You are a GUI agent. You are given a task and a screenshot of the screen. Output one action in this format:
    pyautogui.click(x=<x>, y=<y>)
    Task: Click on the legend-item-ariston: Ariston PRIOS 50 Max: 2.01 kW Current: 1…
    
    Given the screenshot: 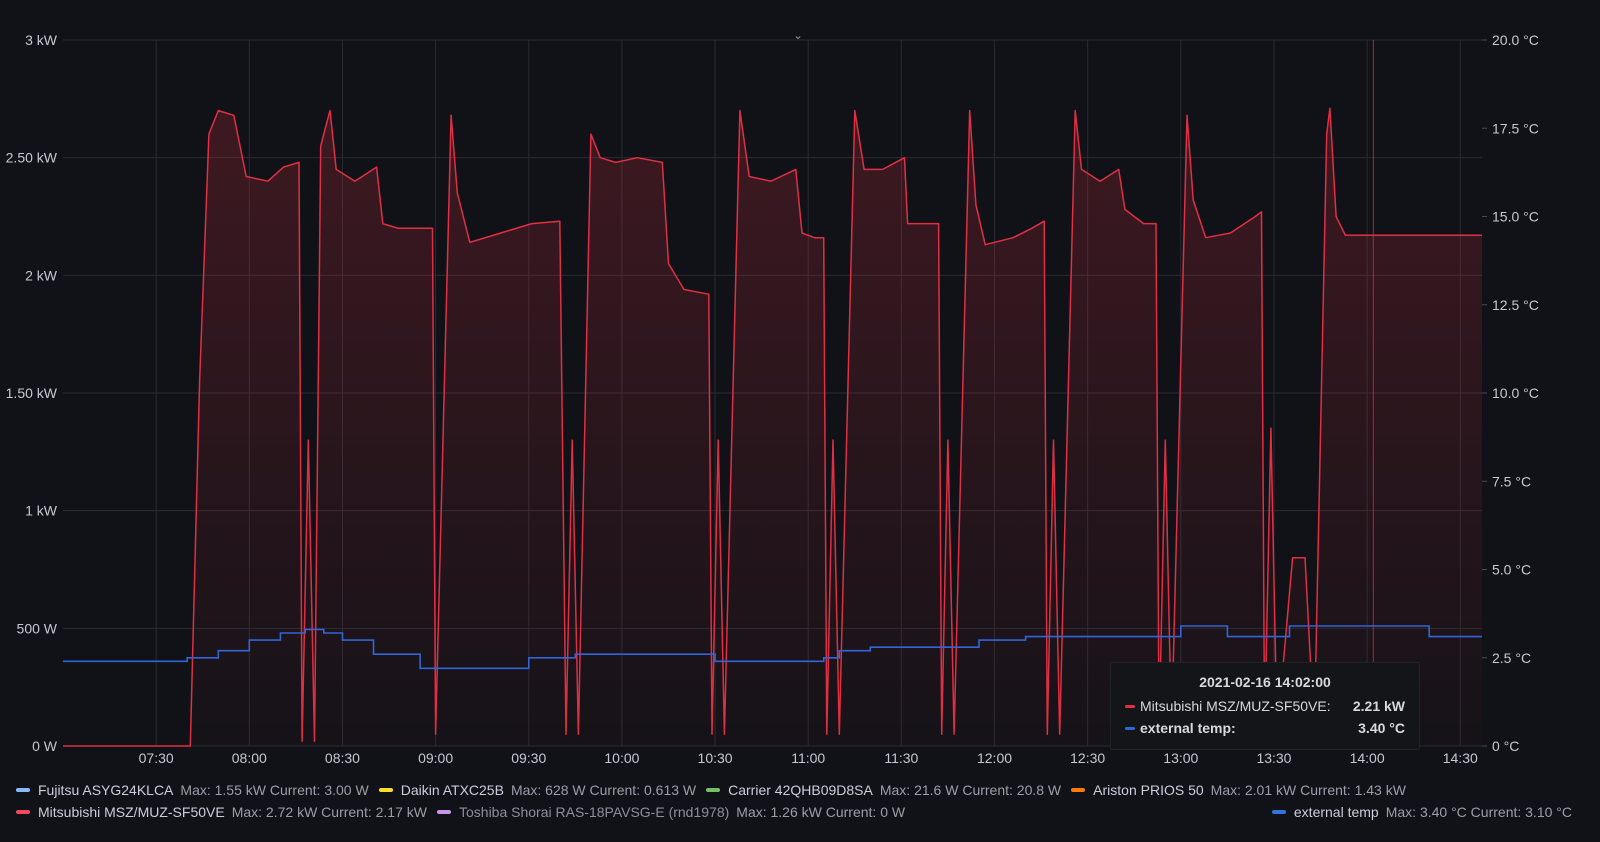 What is the action you would take?
    pyautogui.click(x=1238, y=790)
    